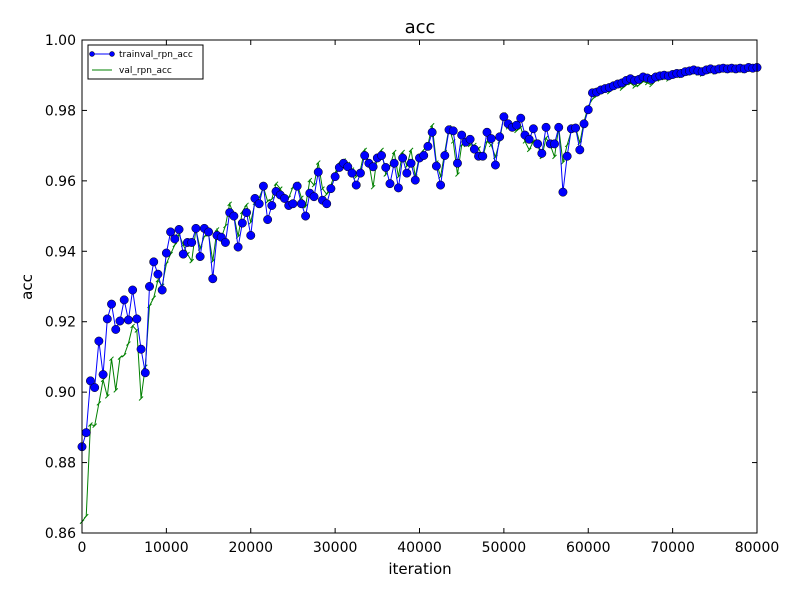 The width and height of the screenshot is (800, 604). I want to click on y-tick-label: 0.86, so click(60, 534).